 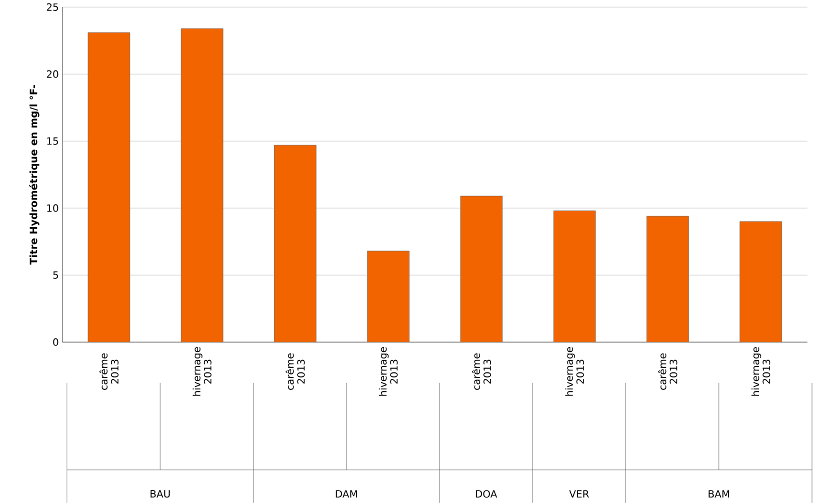 What do you see at coordinates (55, 342) in the screenshot?
I see `y-tick-label: 0` at bounding box center [55, 342].